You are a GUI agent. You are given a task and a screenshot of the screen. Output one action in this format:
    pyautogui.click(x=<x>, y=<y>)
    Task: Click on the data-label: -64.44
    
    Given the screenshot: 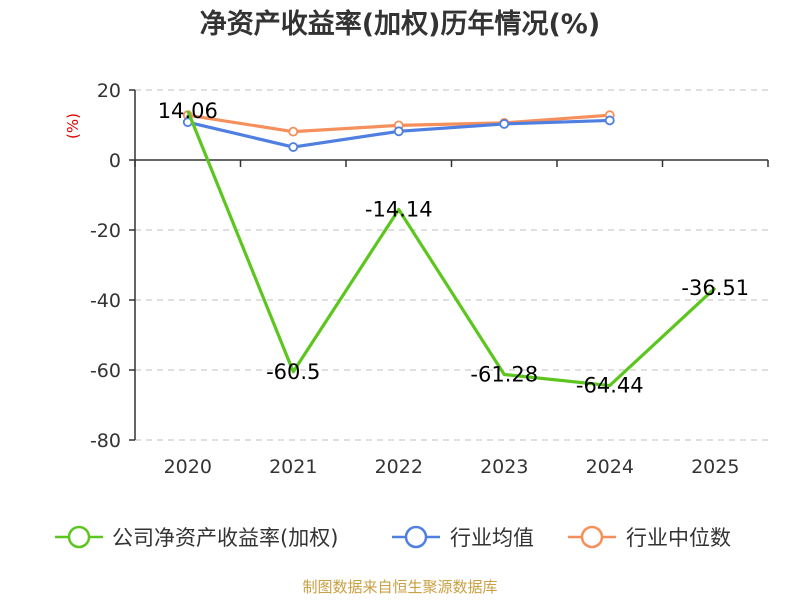 What is the action you would take?
    pyautogui.click(x=610, y=386)
    